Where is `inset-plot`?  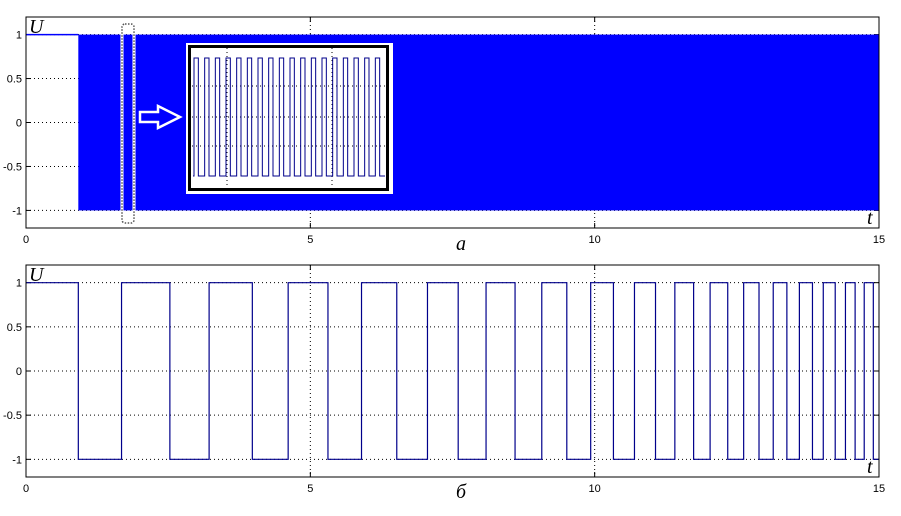 inset-plot is located at coordinates (289, 118).